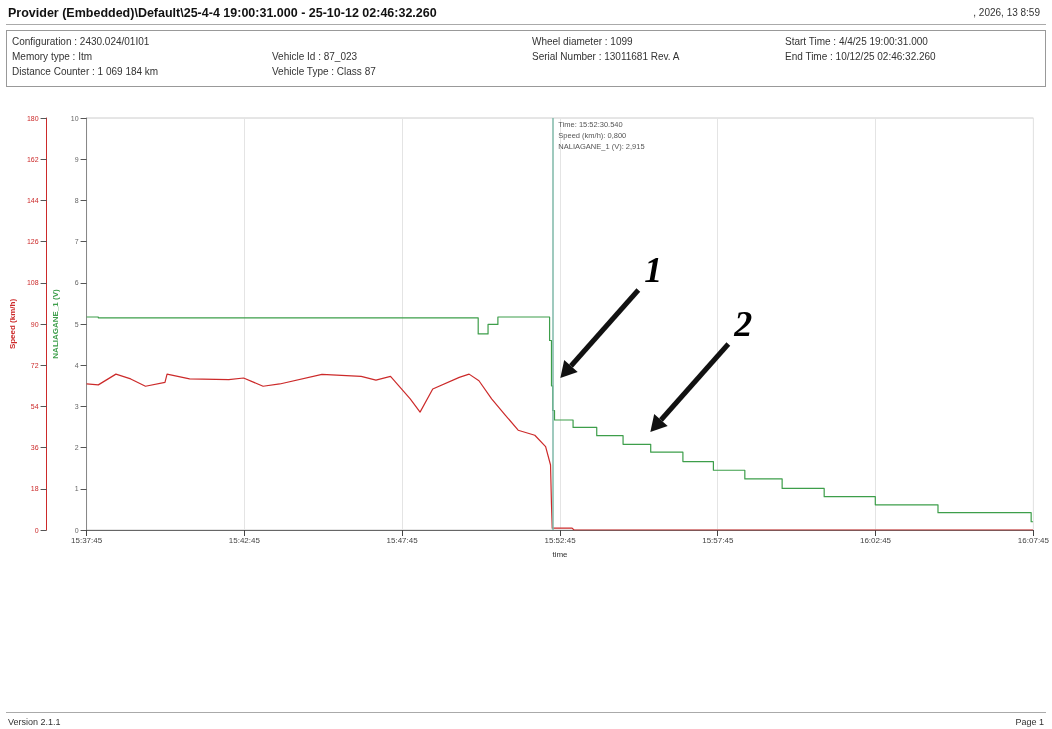 The image size is (1052, 729). I want to click on text: Vehicle Type : Class 87, so click(324, 71).